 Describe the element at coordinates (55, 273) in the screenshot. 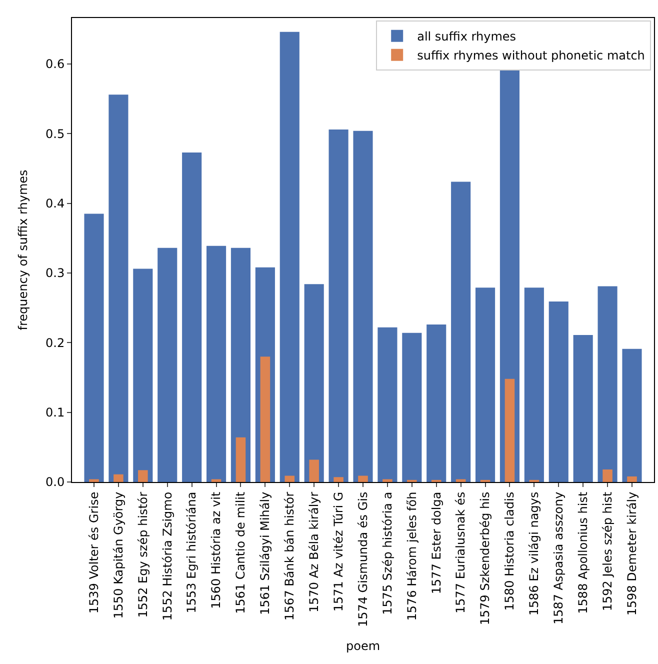

I see `y-tick-label: 0.3` at that location.